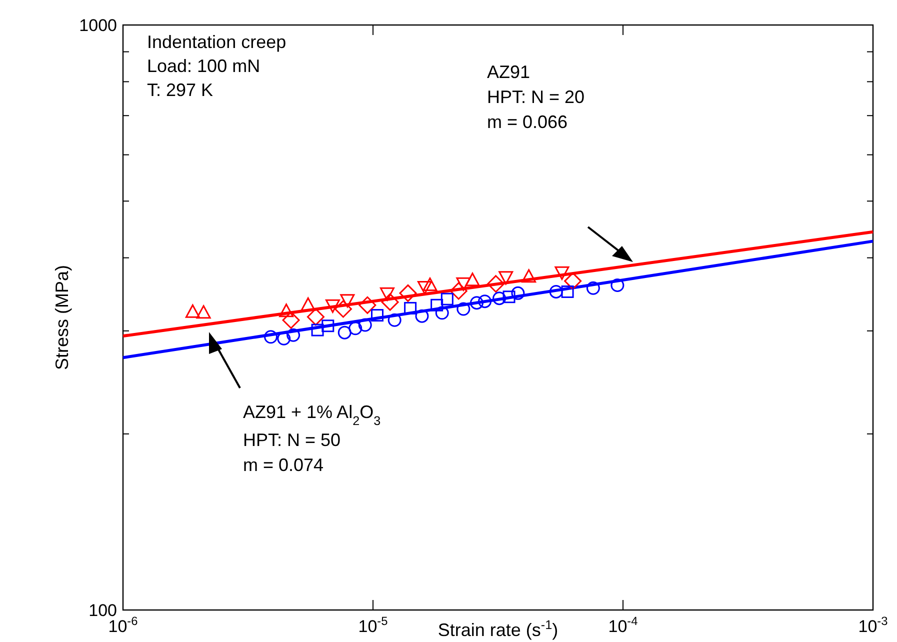 This screenshot has height=642, width=897. What do you see at coordinates (283, 465) in the screenshot?
I see `annotation: m = 0.074` at bounding box center [283, 465].